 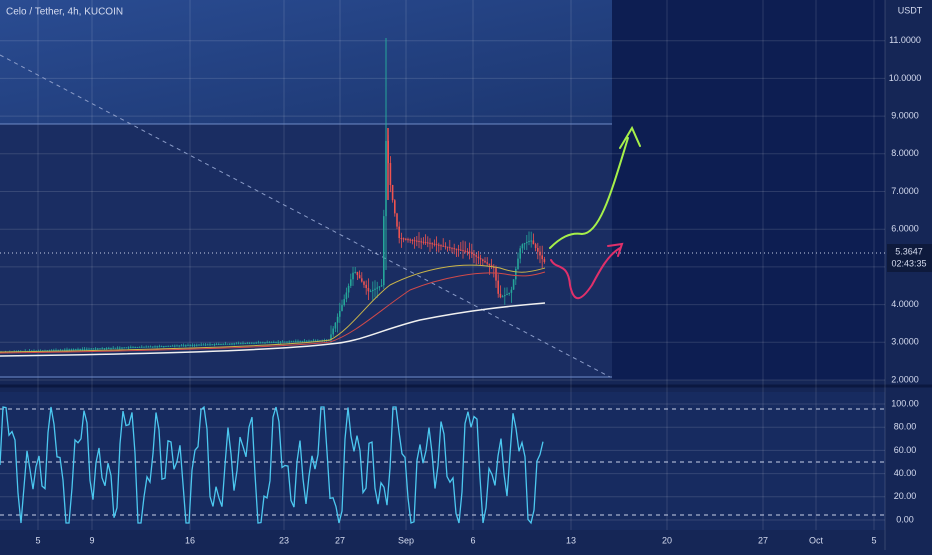 I want to click on time-label: 27, so click(x=340, y=540).